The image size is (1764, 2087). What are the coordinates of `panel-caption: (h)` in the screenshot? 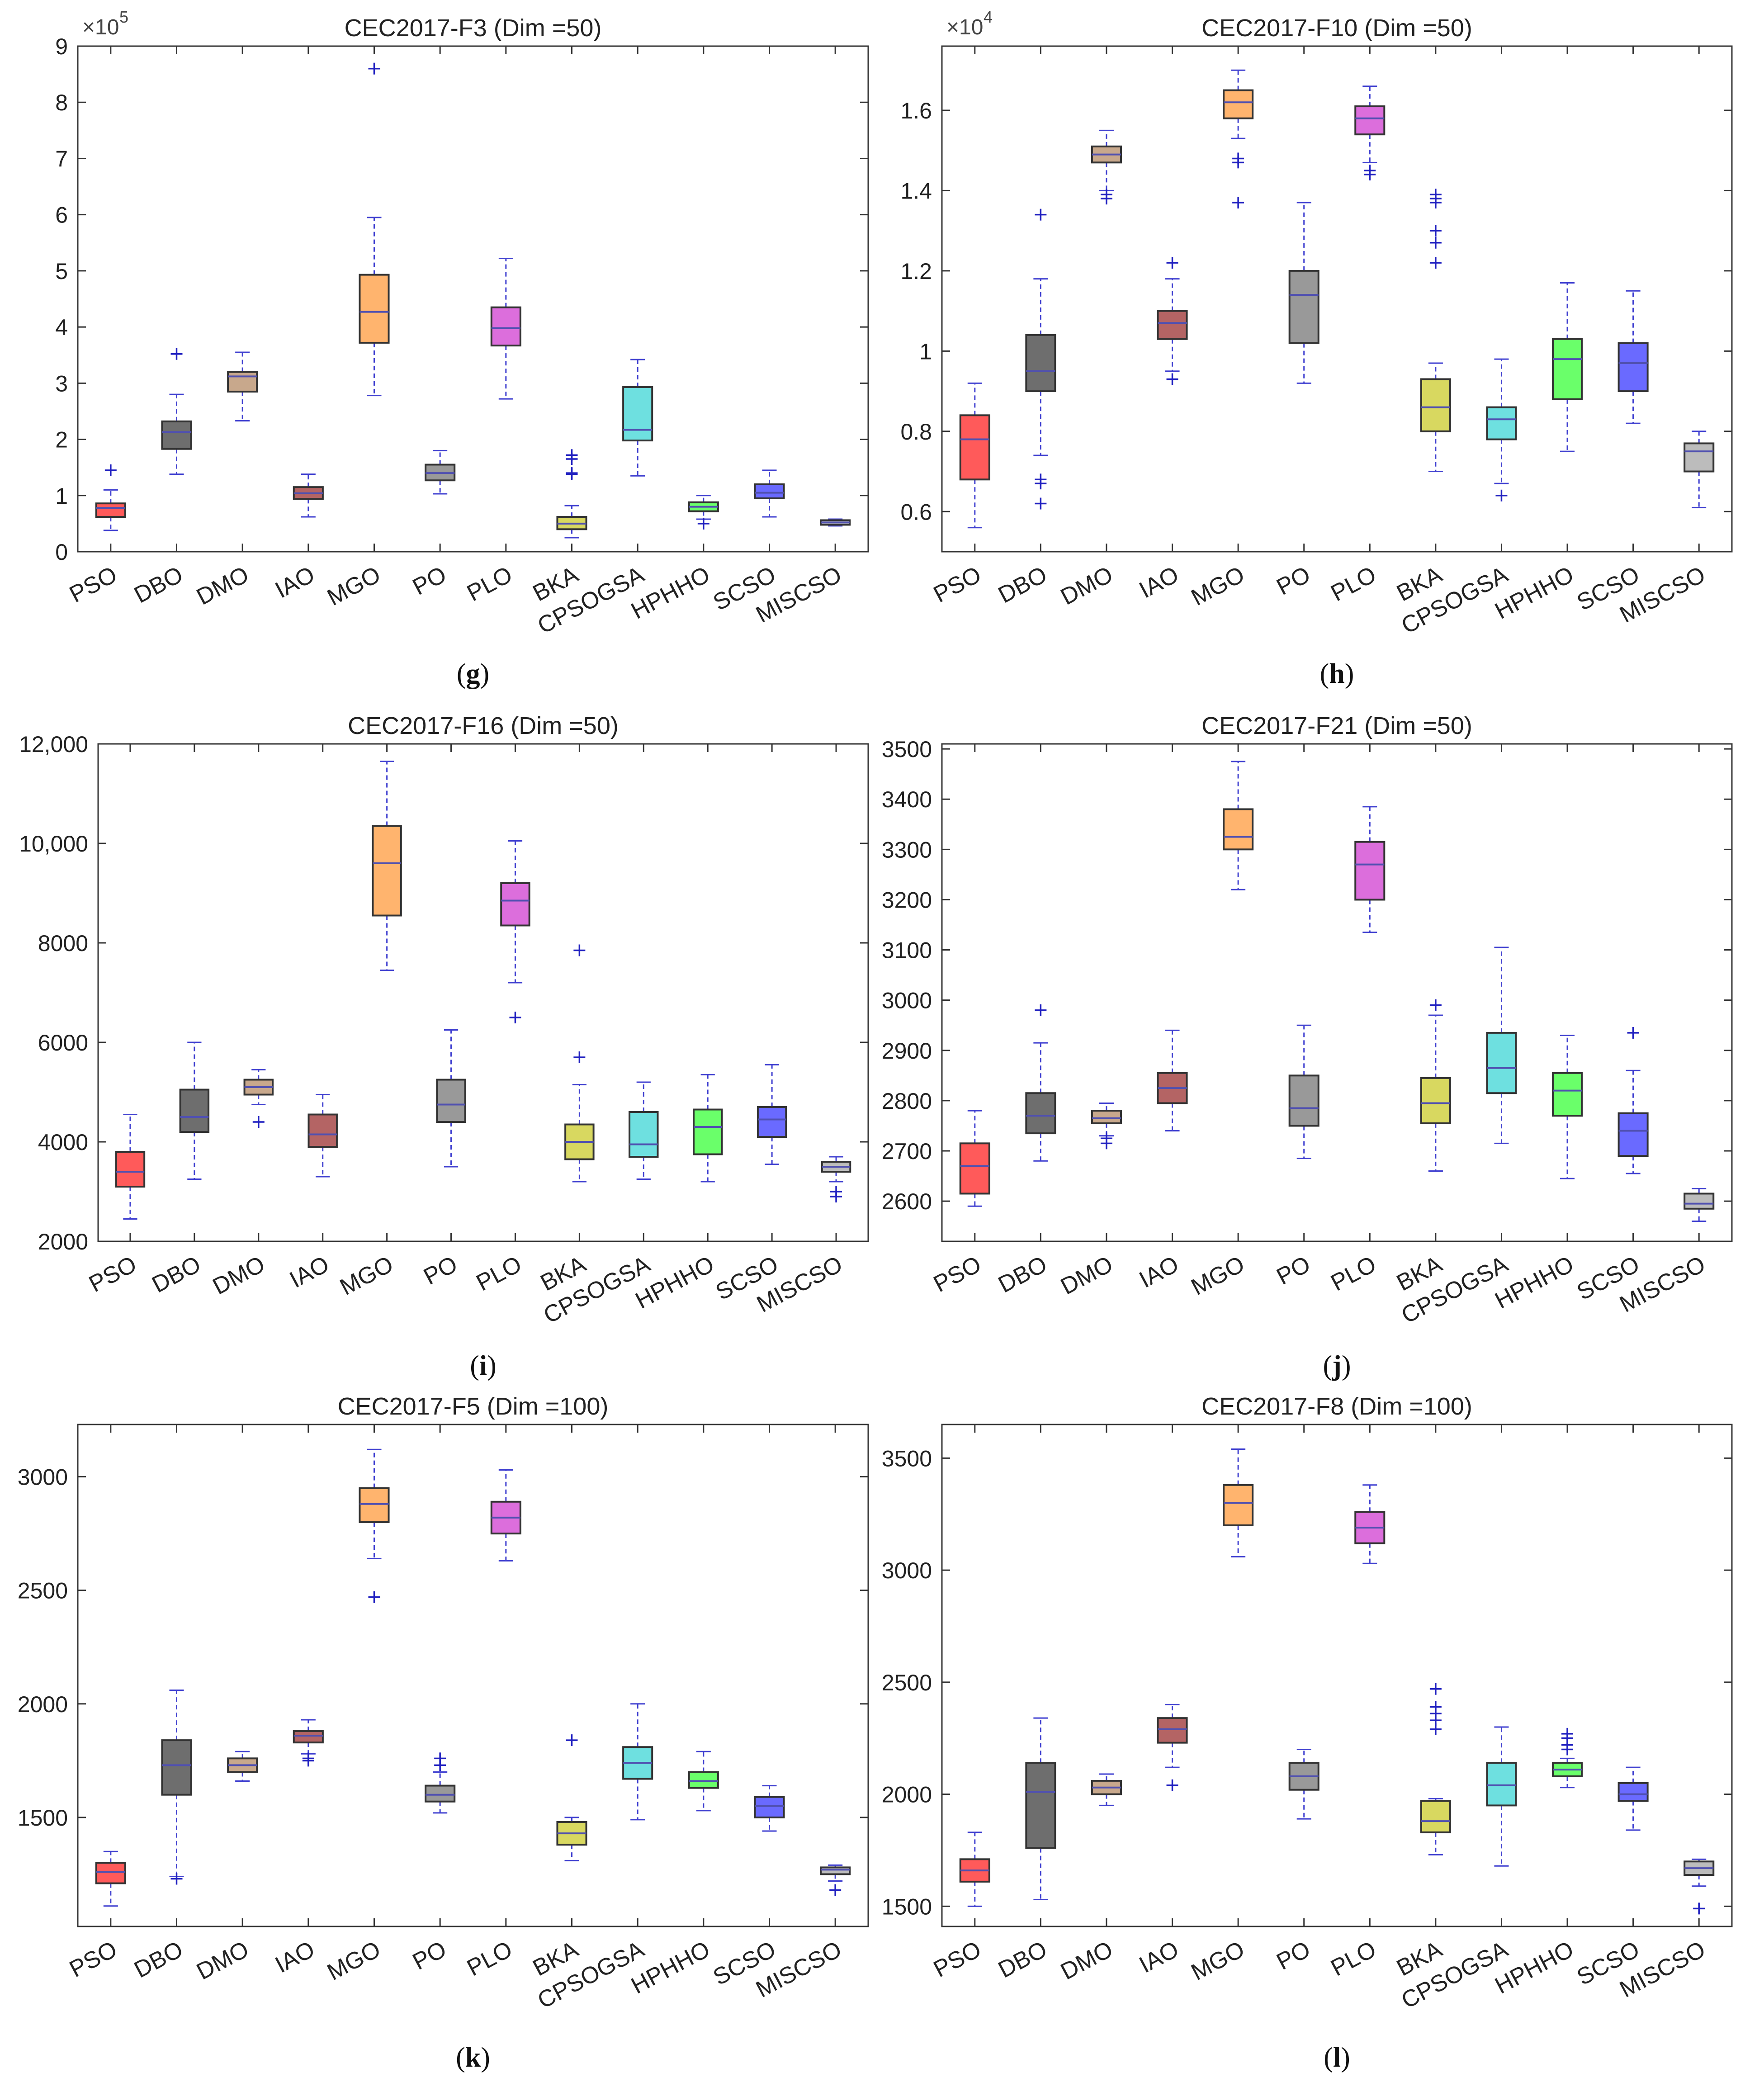 It's located at (1337, 673).